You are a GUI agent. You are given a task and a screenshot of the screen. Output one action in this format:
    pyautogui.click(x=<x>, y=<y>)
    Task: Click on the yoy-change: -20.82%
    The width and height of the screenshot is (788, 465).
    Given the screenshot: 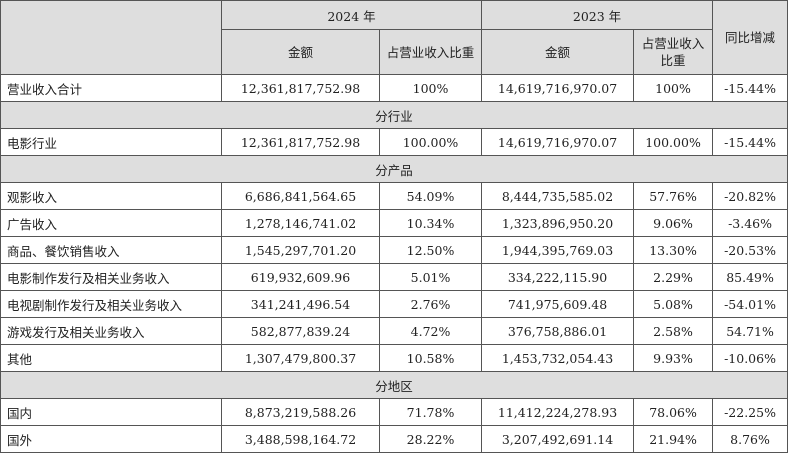 What is the action you would take?
    pyautogui.click(x=750, y=196)
    